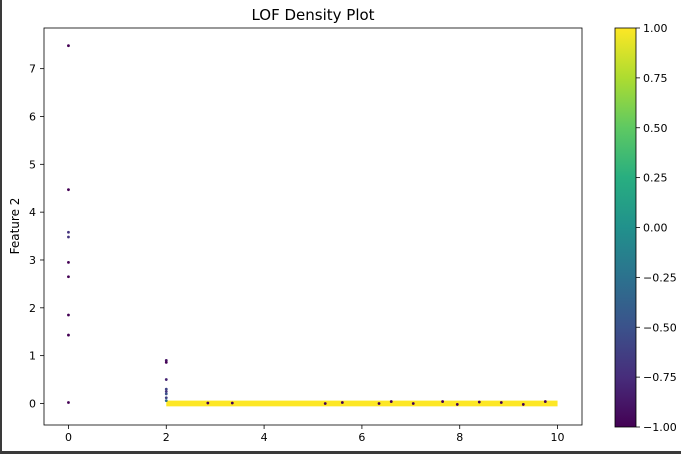 This screenshot has height=459, width=681. I want to click on y-tick-label: 1, so click(32, 356).